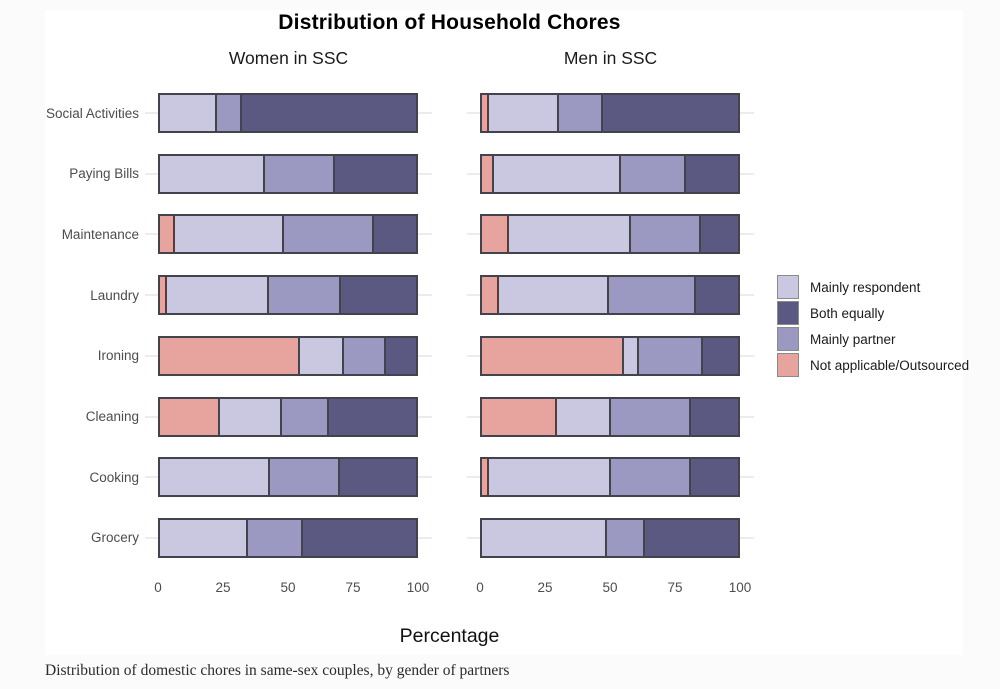 This screenshot has width=1000, height=689. Describe the element at coordinates (853, 339) in the screenshot. I see `legend-label: Mainly partner` at that location.